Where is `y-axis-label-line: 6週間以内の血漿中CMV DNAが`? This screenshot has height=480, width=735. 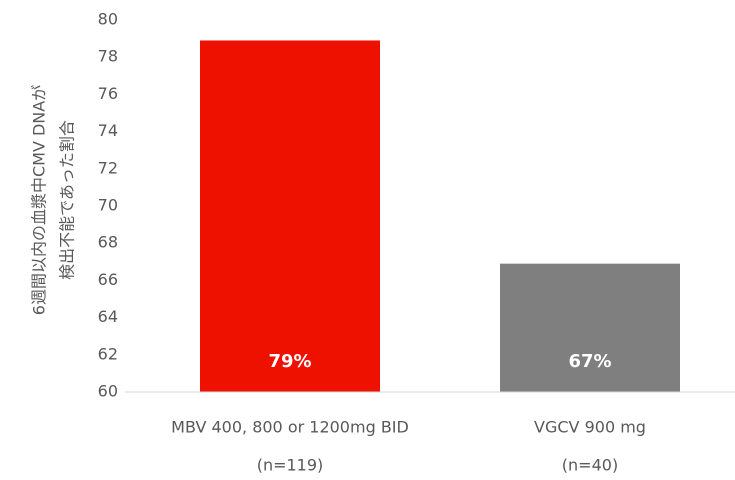 y-axis-label-line: 6週間以内の血漿中CMV DNAが is located at coordinates (39, 200).